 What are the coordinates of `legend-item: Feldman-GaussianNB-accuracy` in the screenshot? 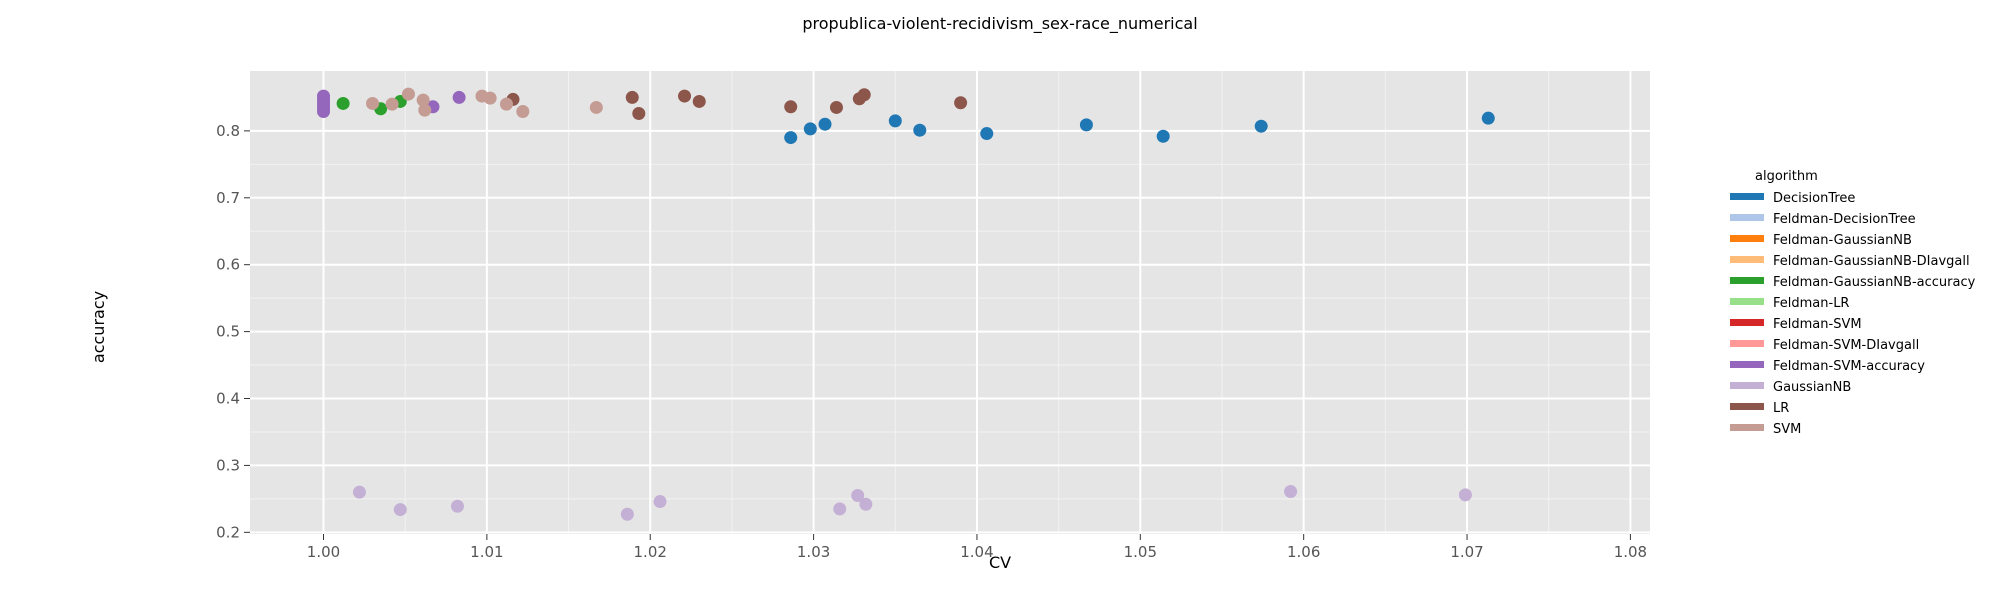 It's located at (1853, 282).